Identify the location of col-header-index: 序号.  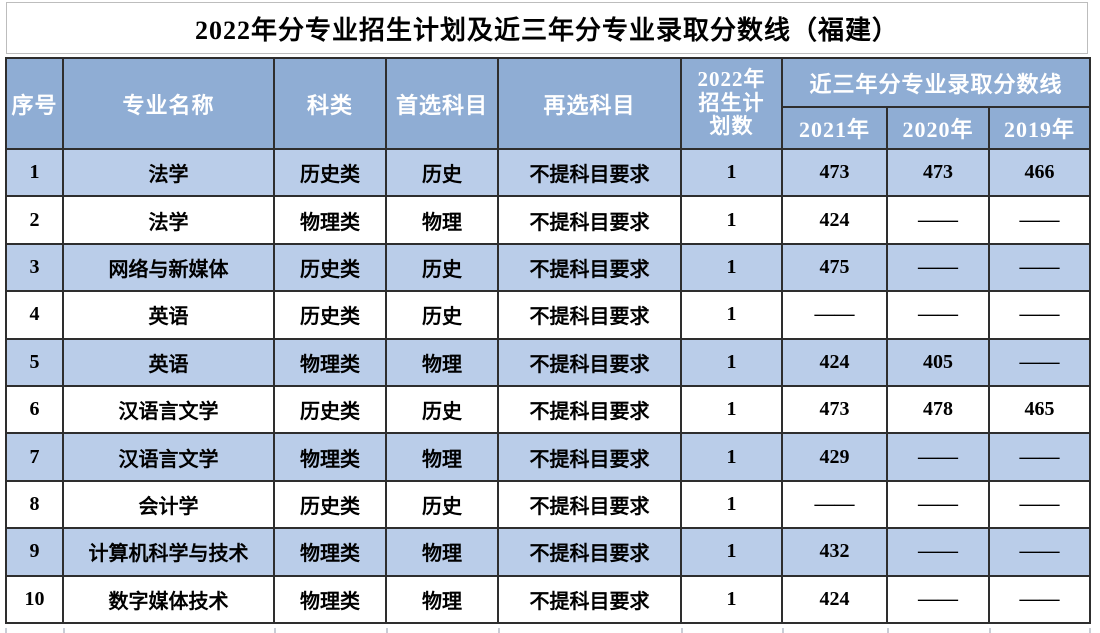
(34, 103).